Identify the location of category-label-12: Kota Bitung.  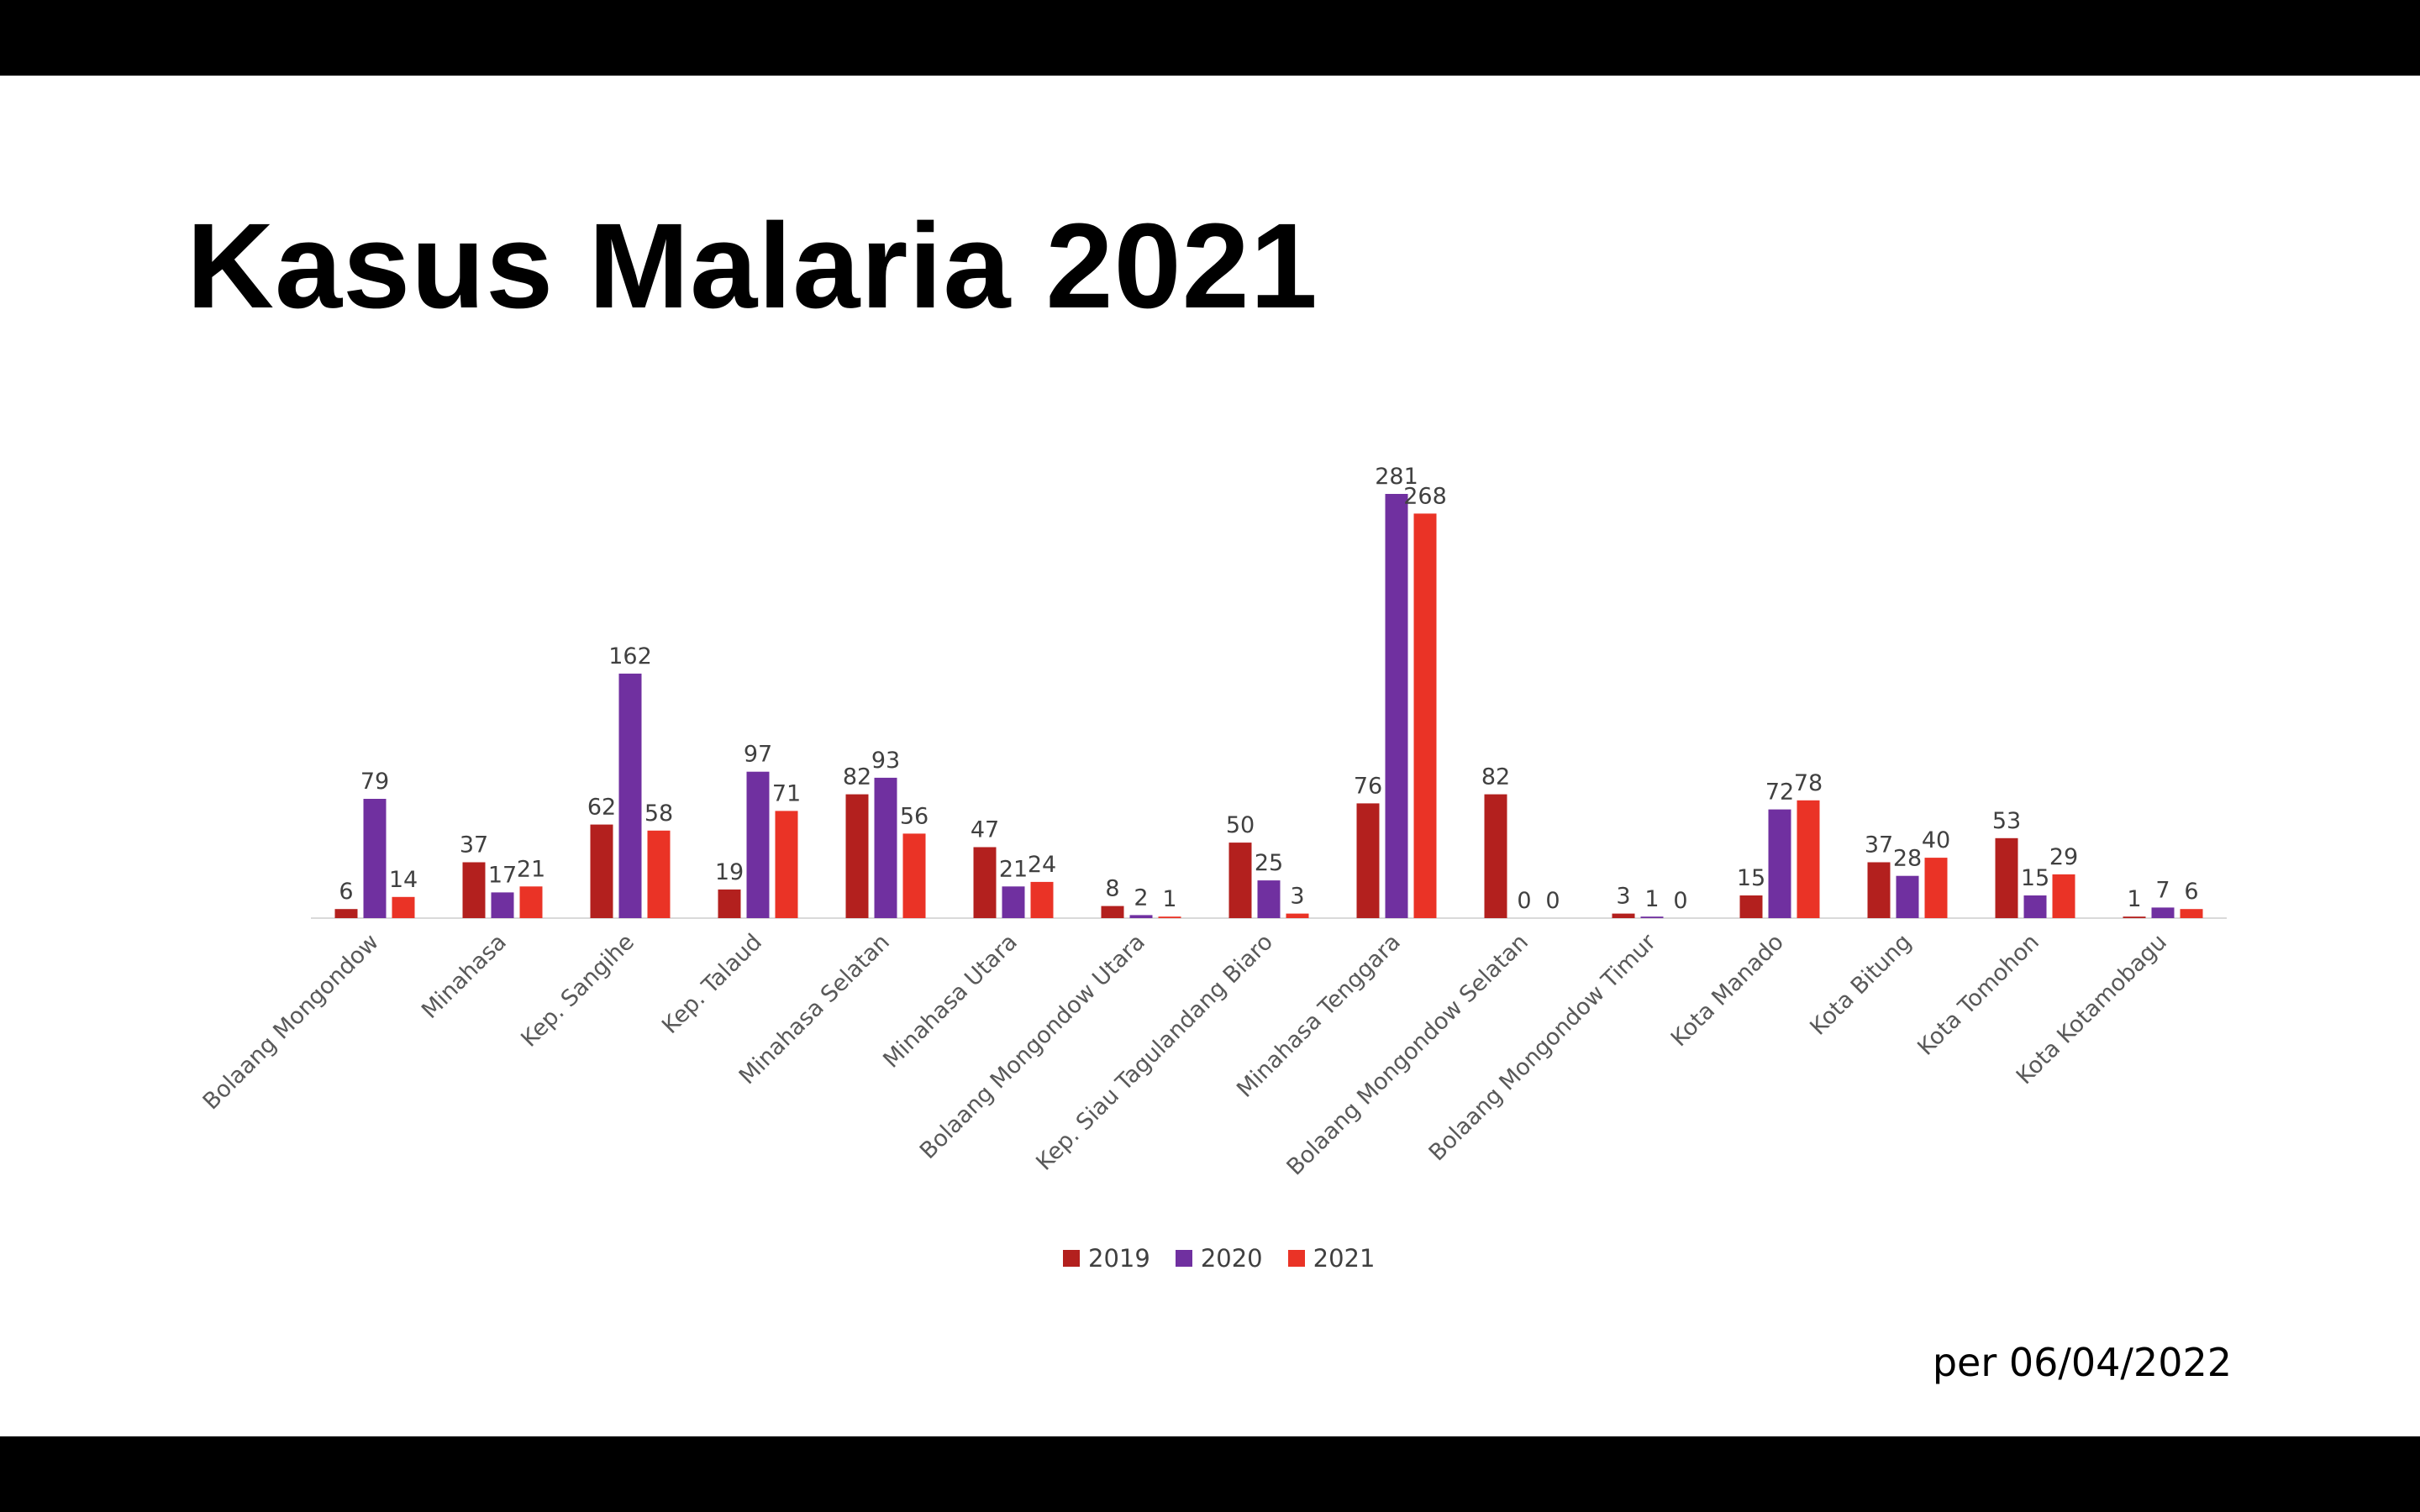
(1861, 985).